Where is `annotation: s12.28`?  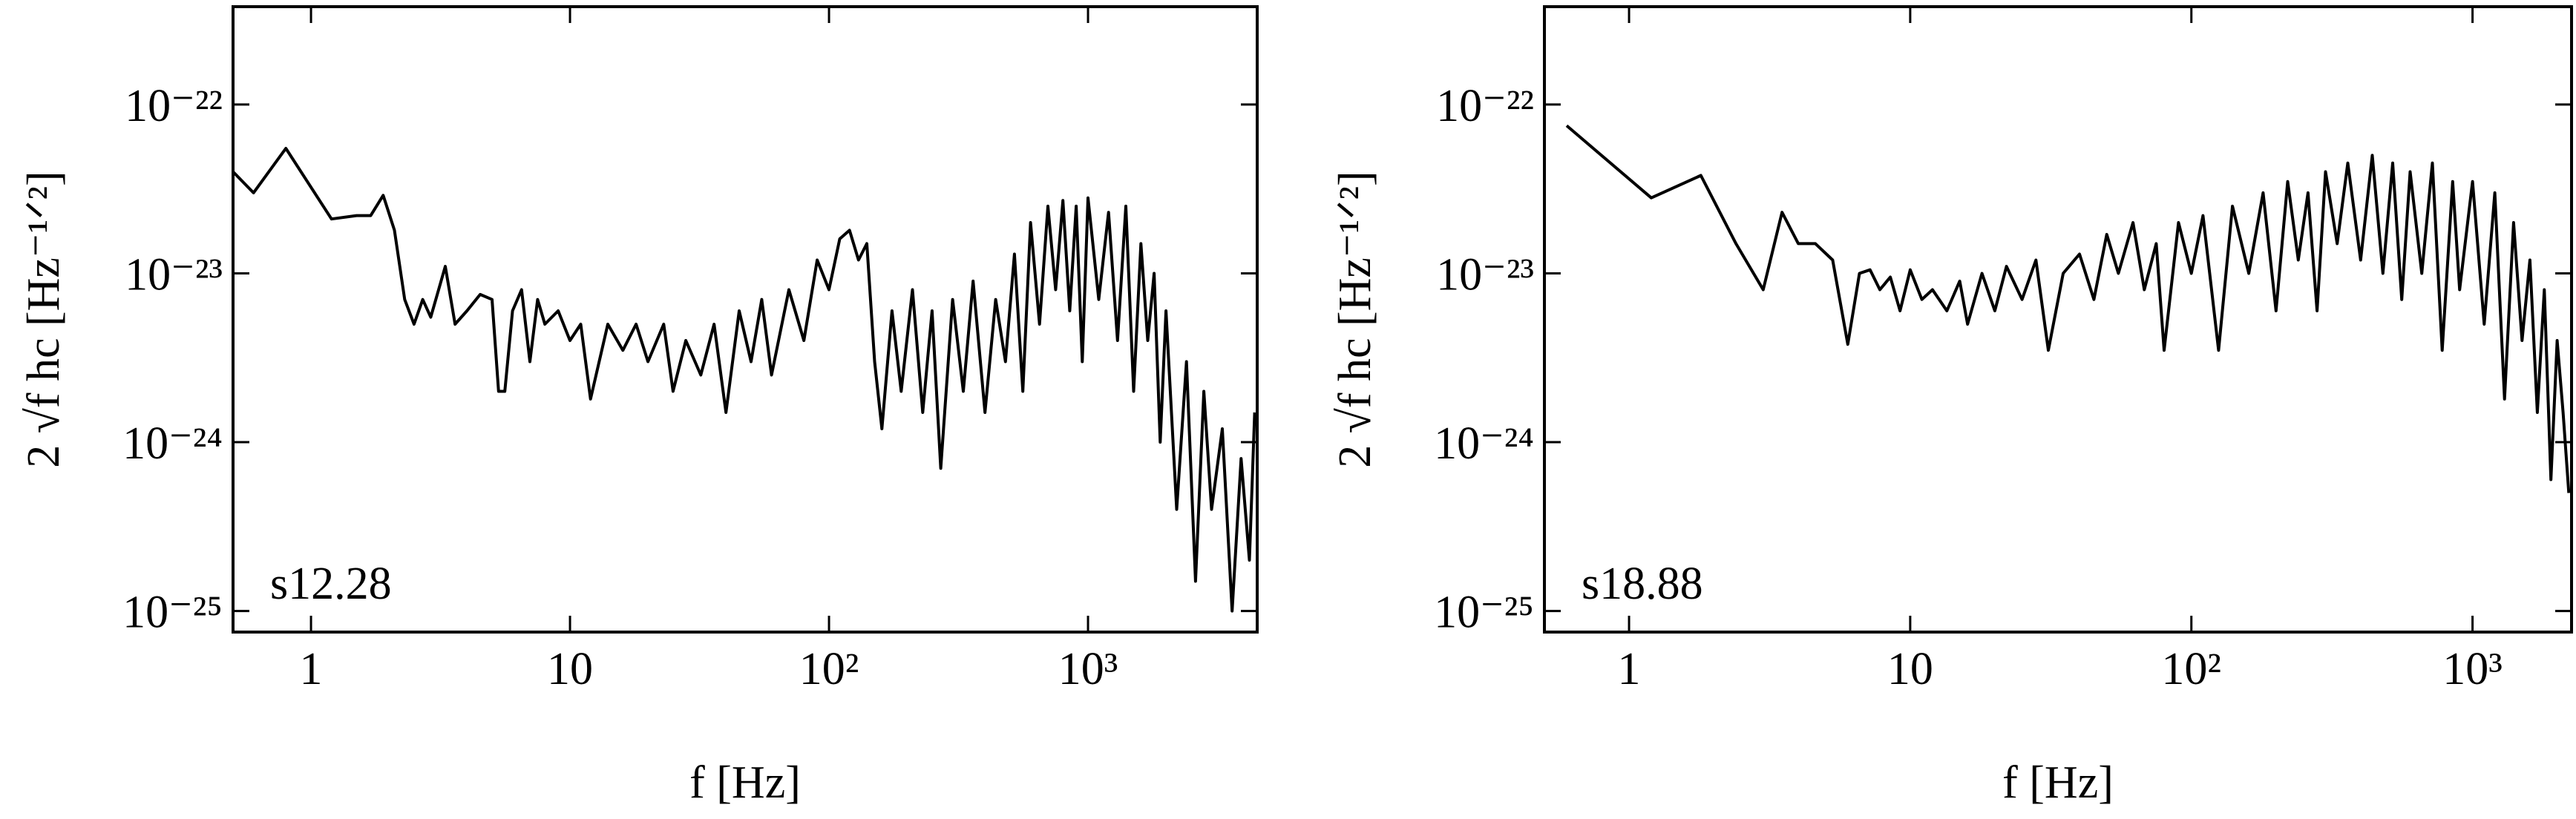
annotation: s12.28 is located at coordinates (331, 584).